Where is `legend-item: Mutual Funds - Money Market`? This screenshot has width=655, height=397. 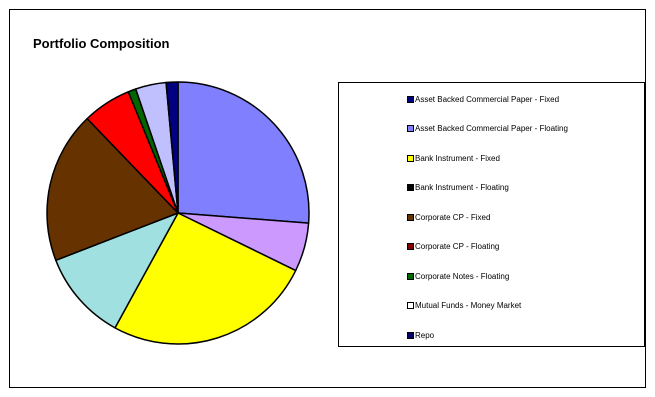 legend-item: Mutual Funds - Money Market is located at coordinates (464, 306).